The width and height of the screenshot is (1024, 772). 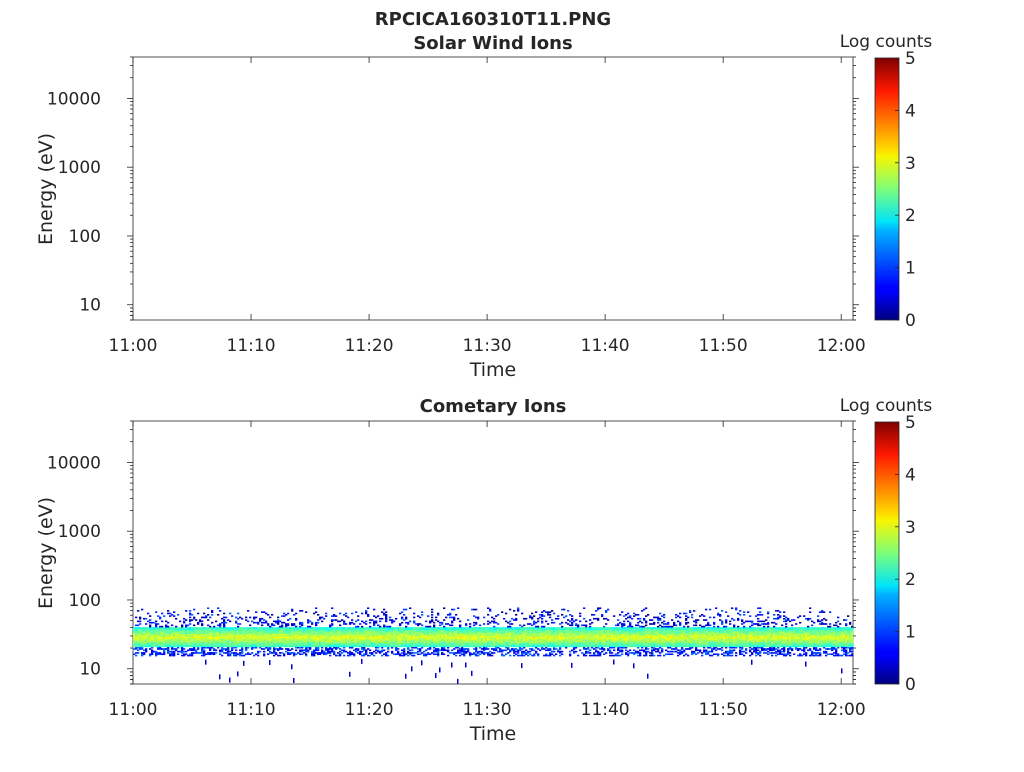 I want to click on x-tick-label: 11:50, so click(x=723, y=346).